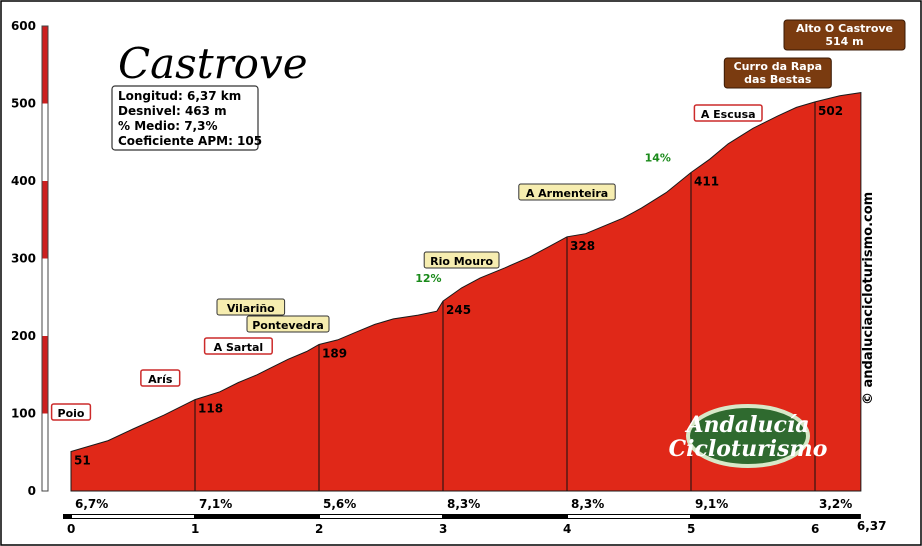 This screenshot has height=546, width=922. Describe the element at coordinates (179, 96) in the screenshot. I see `info-longitud: Longitud: 6,37 km` at that location.